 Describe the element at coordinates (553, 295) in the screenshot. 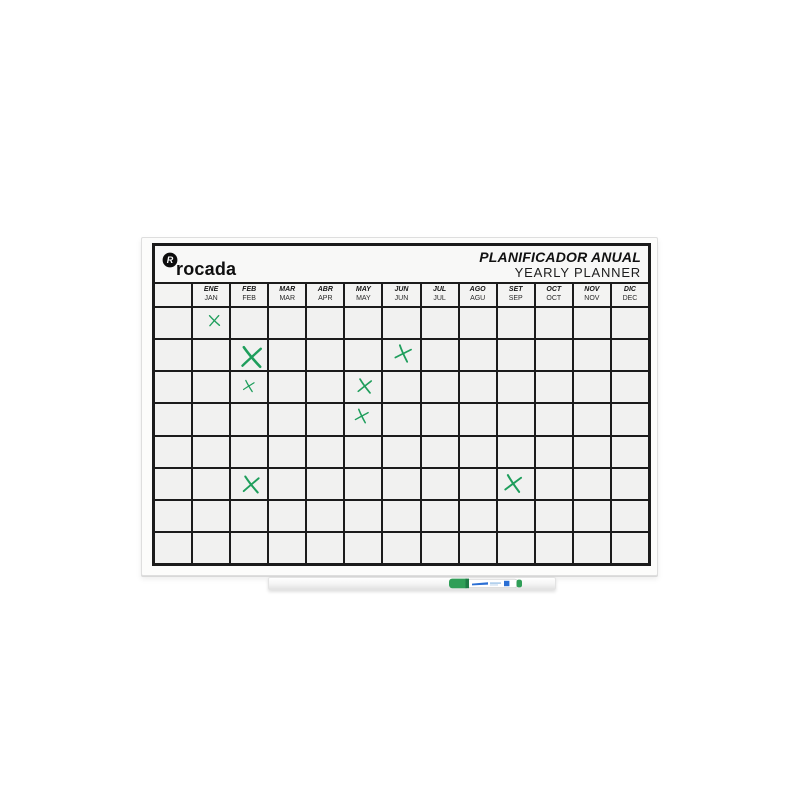

I see `month-header-cell: OCT OCT` at that location.